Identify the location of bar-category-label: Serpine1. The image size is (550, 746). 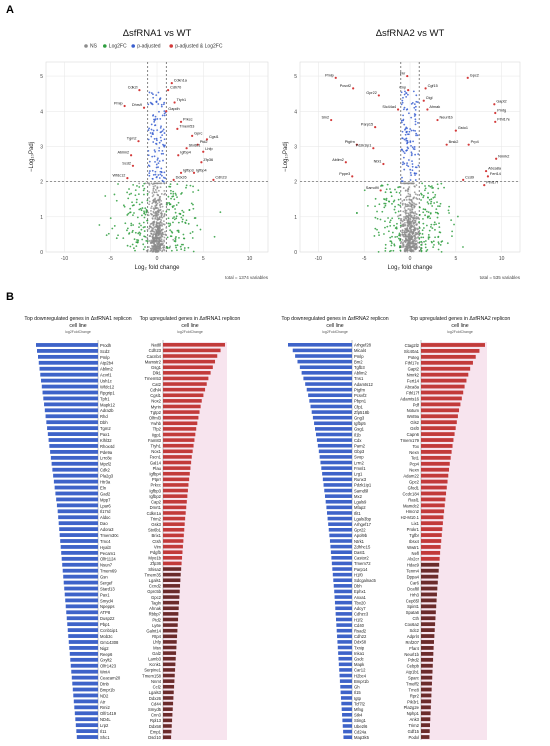
(152, 670).